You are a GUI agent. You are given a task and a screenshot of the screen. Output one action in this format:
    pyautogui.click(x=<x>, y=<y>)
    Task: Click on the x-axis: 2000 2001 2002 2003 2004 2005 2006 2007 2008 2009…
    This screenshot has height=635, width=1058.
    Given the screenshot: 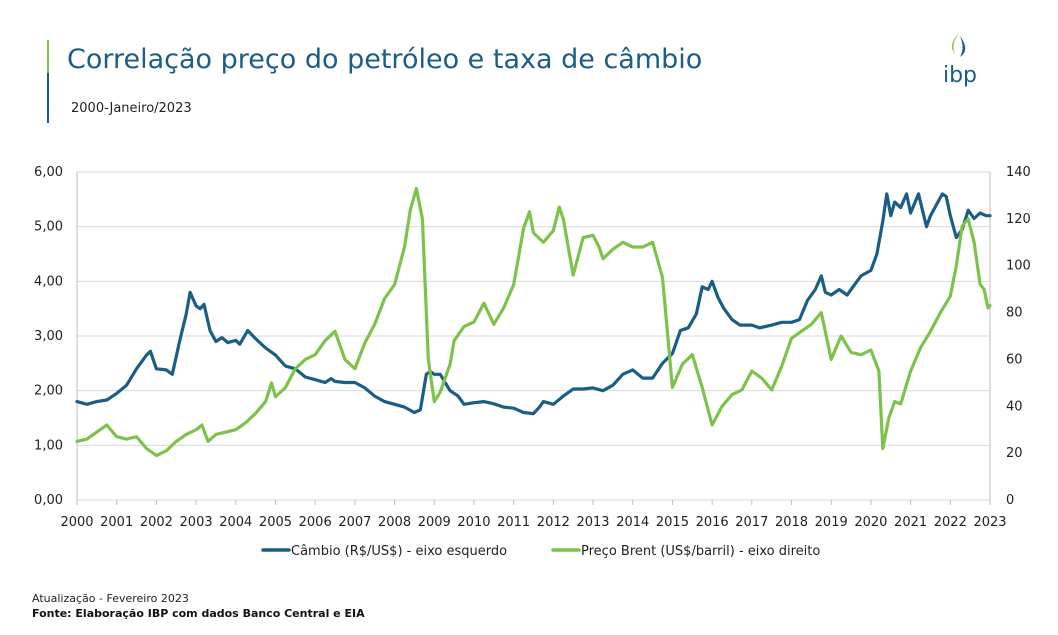 What is the action you would take?
    pyautogui.click(x=533, y=515)
    